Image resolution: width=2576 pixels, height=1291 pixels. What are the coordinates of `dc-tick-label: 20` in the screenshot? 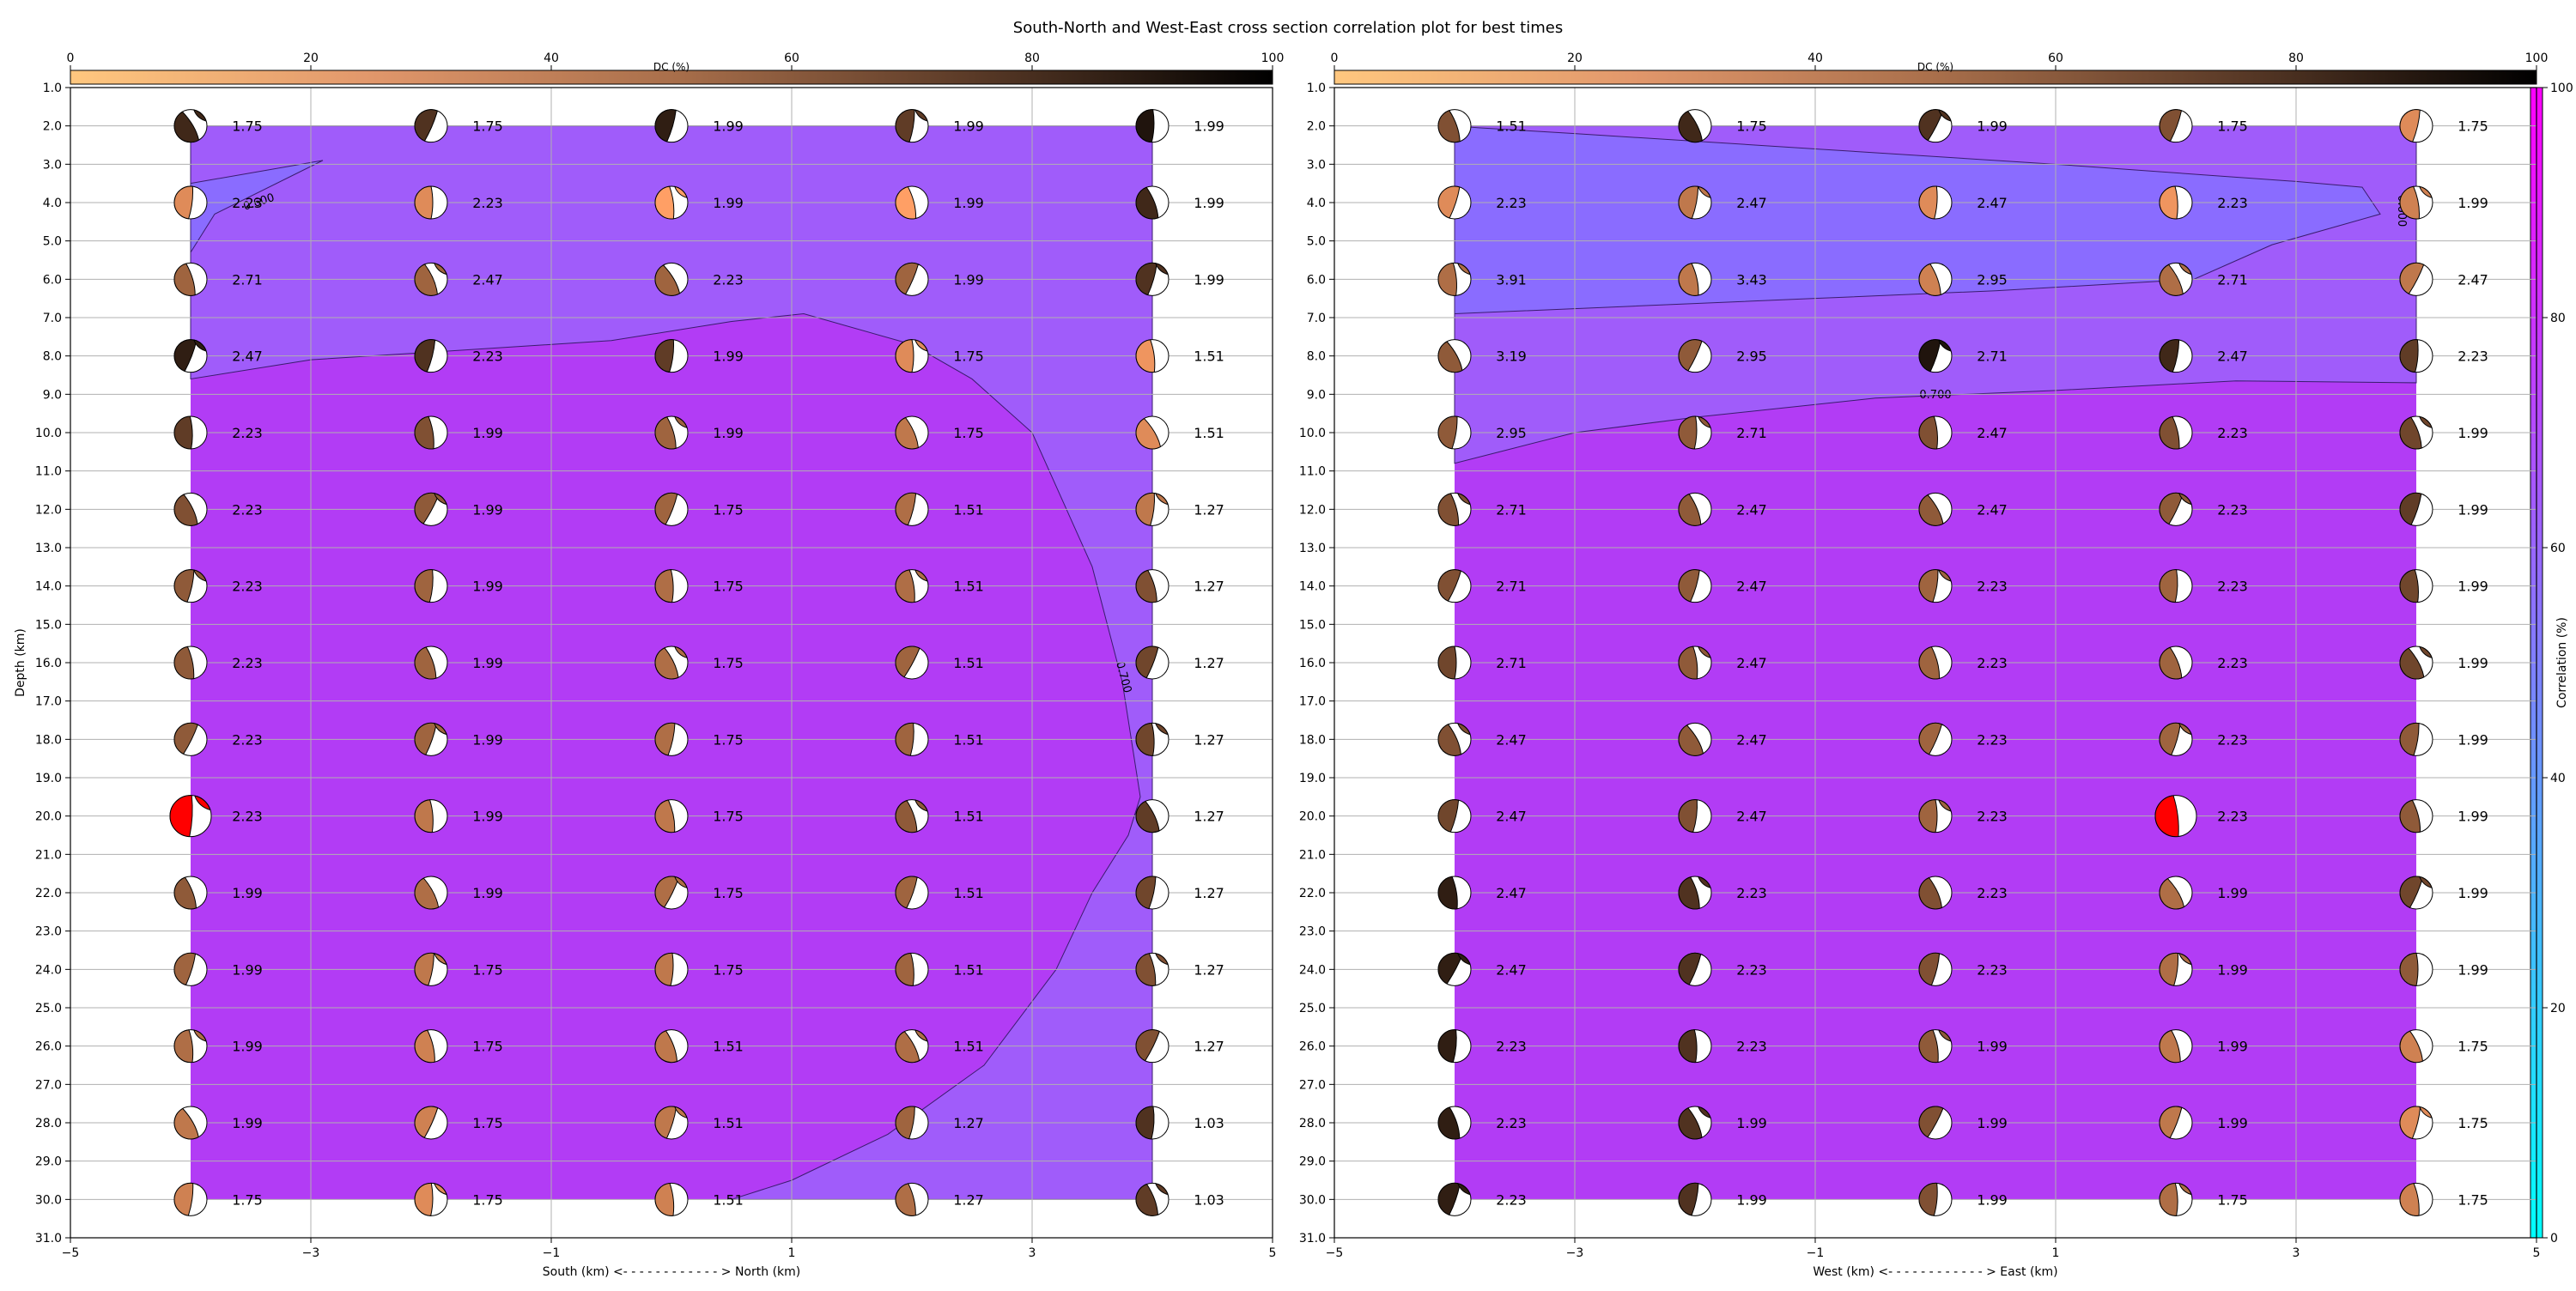 It's located at (1575, 58).